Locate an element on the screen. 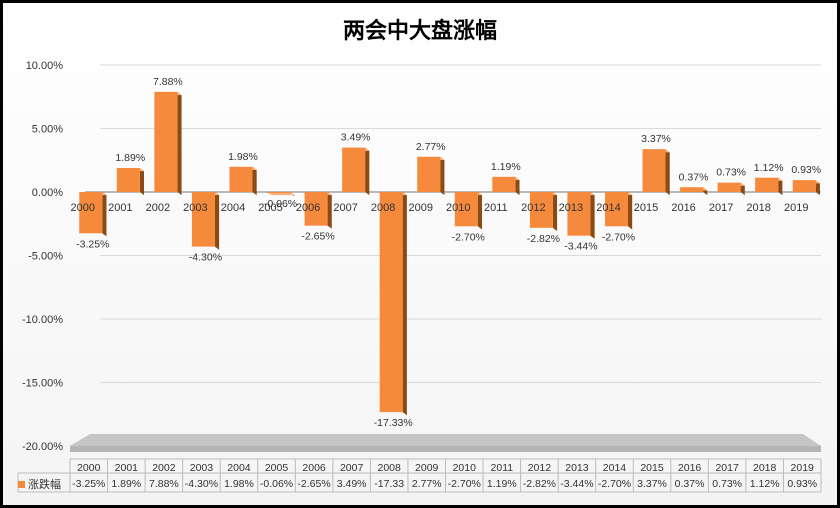 This screenshot has width=840, height=508. x-tick-label: 2013 is located at coordinates (571, 208).